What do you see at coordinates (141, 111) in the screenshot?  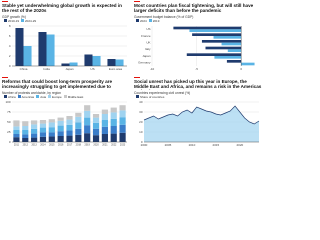 I see `y-tick-label: 30` at bounding box center [141, 111].